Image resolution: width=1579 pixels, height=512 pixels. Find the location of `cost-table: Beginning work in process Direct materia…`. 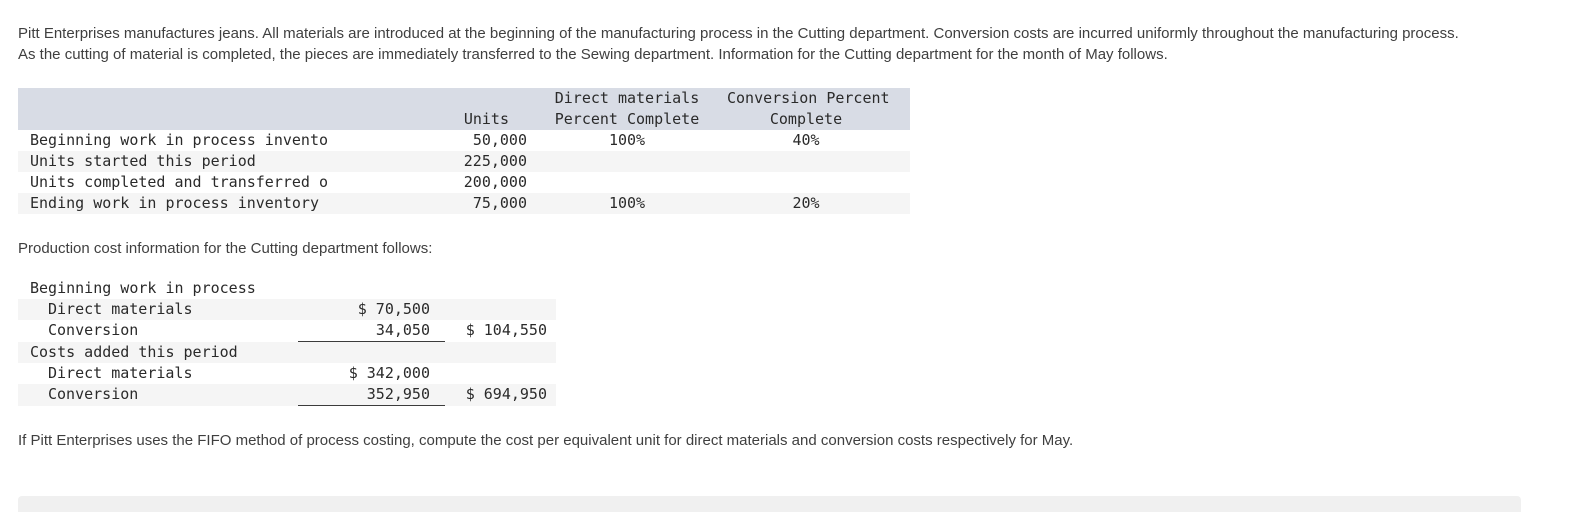

cost-table: Beginning work in process Direct materia… is located at coordinates (287, 342).